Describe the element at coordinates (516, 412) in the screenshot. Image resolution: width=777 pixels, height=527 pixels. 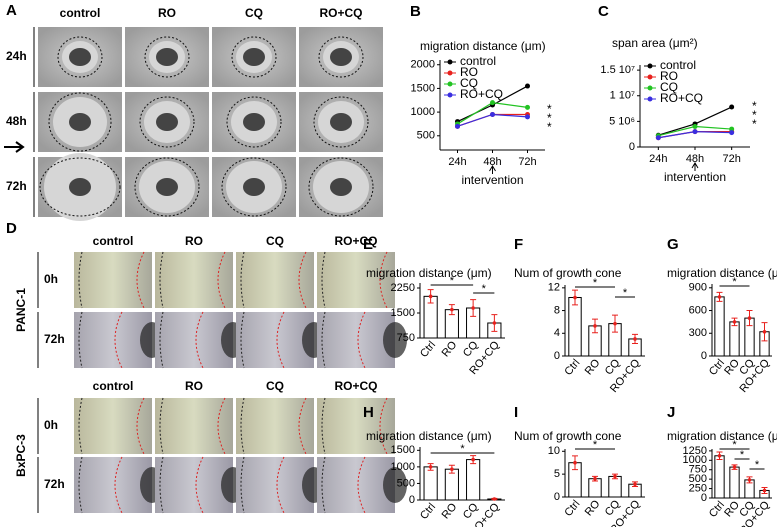
I see `panel-label: I` at that location.